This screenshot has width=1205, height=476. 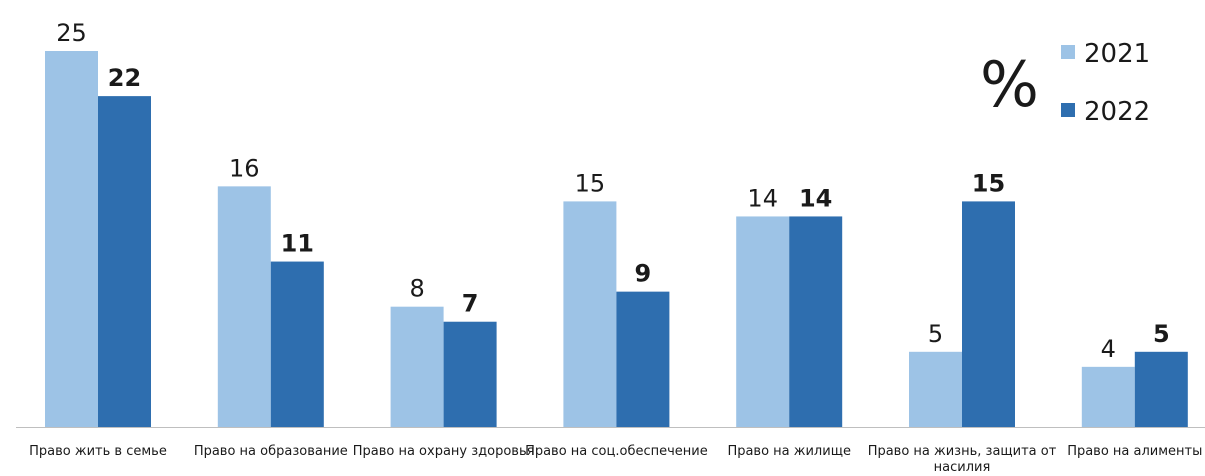 What do you see at coordinates (789, 451) in the screenshot?
I see `category-label-5: Право на жилище` at bounding box center [789, 451].